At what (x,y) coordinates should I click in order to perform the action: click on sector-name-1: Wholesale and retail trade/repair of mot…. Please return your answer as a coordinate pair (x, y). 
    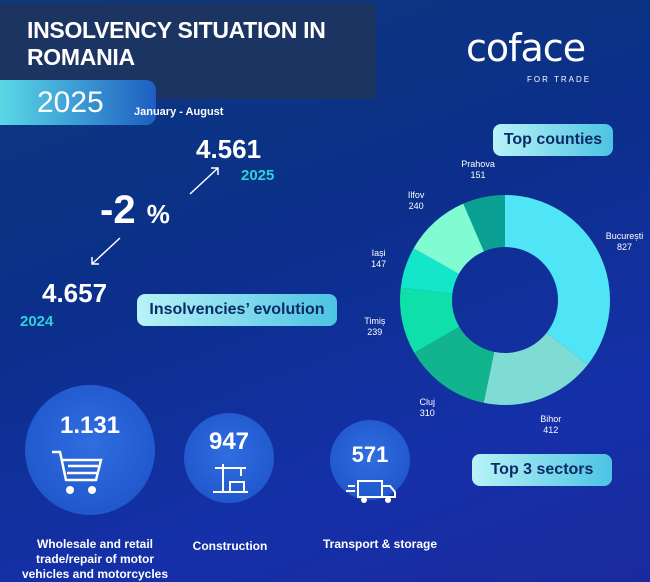
    Looking at the image, I should click on (95, 559).